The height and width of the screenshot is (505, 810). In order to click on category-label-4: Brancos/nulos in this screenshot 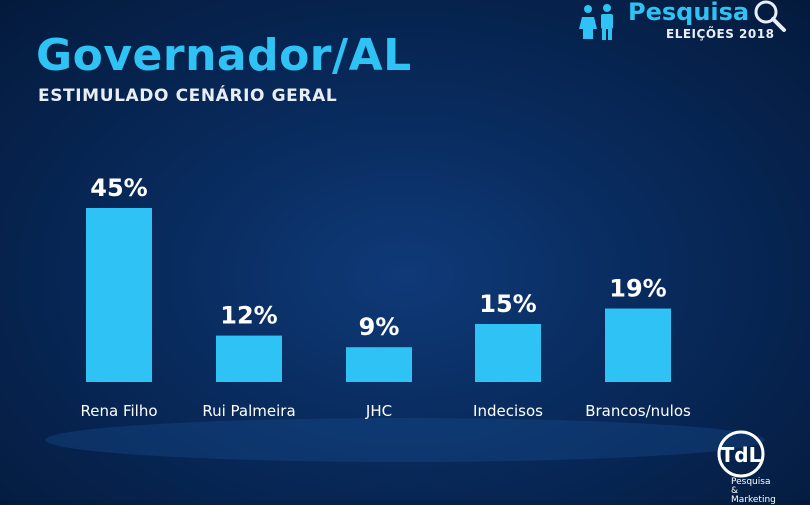, I will do `click(638, 411)`.